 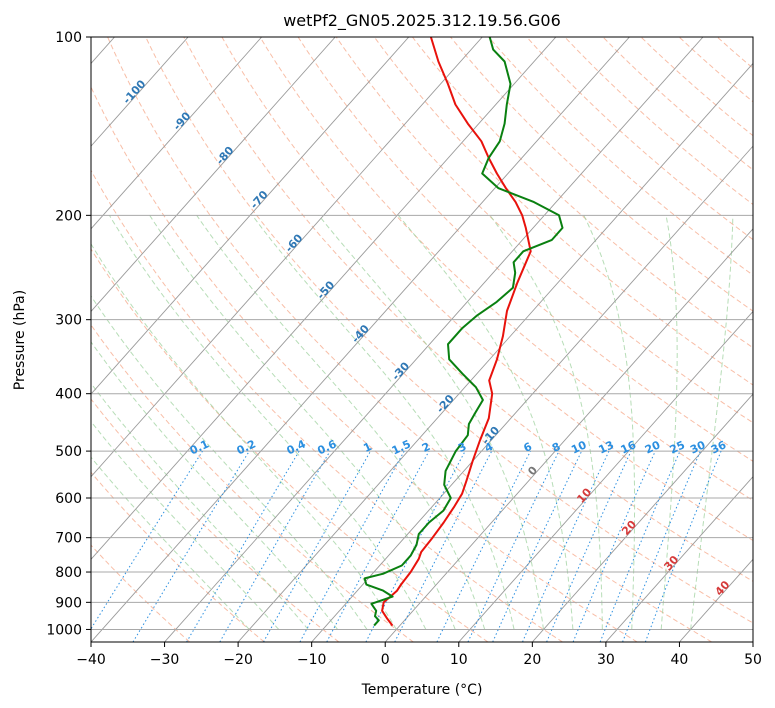 What do you see at coordinates (680, 660) in the screenshot?
I see `x-tick-label: 40` at bounding box center [680, 660].